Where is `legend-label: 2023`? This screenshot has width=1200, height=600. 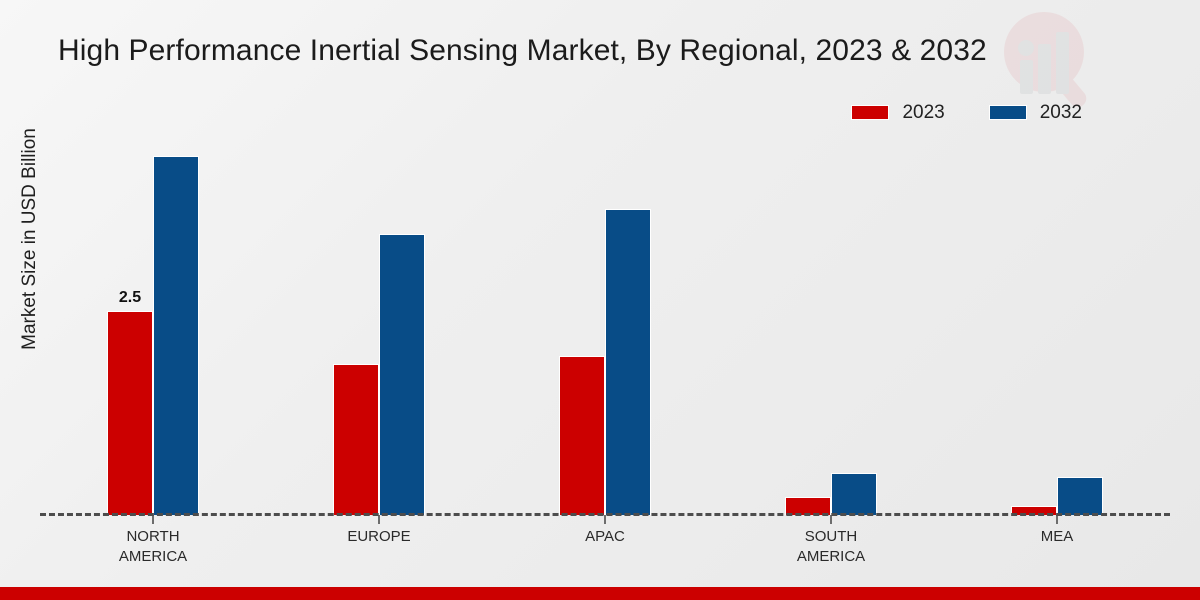
legend-label: 2023 is located at coordinates (923, 112).